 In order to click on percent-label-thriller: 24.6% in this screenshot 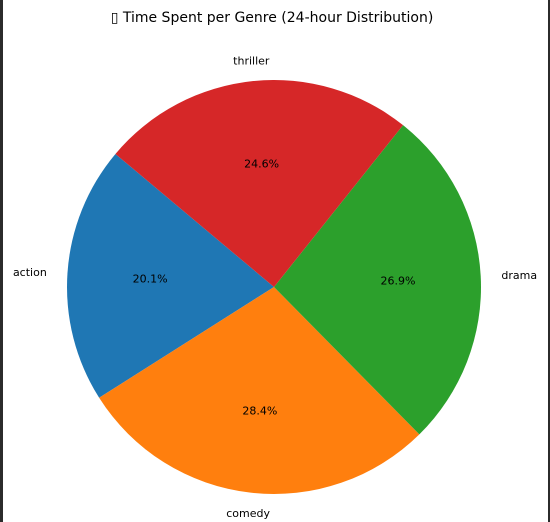, I will do `click(261, 163)`.